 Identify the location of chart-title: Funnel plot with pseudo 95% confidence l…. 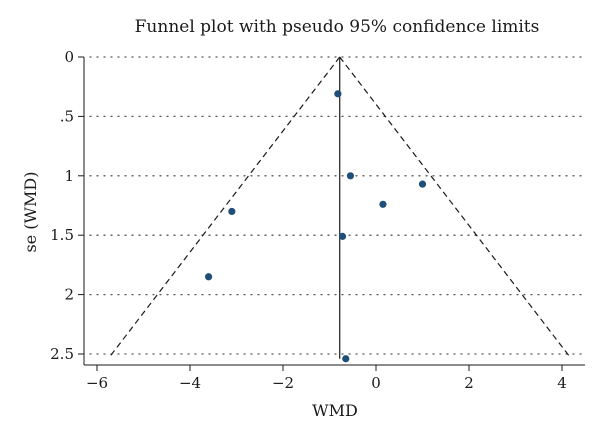
(337, 27).